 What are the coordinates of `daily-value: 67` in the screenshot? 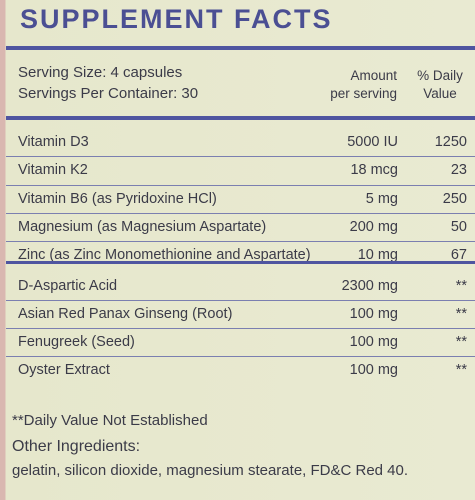 It's located at (458, 255).